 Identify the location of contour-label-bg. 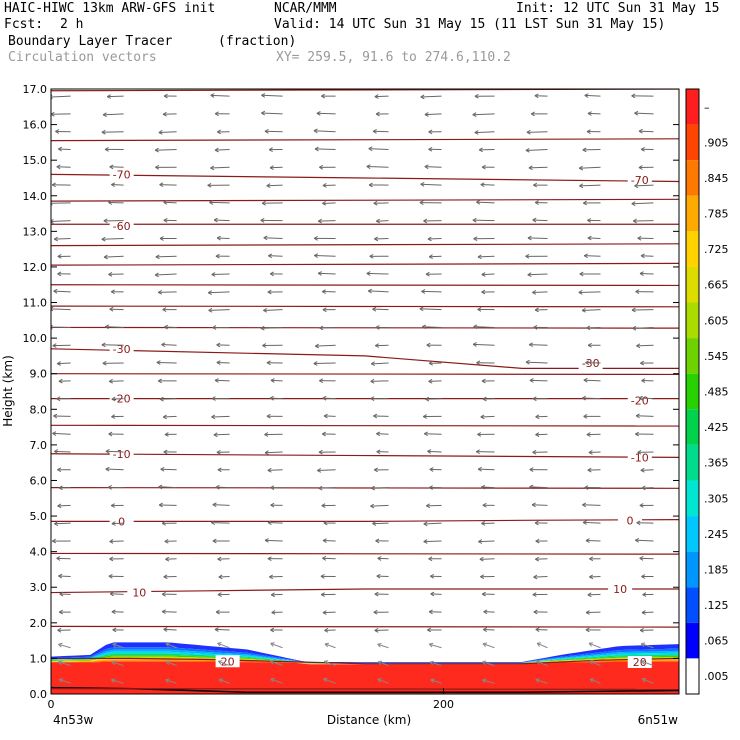
(121, 453).